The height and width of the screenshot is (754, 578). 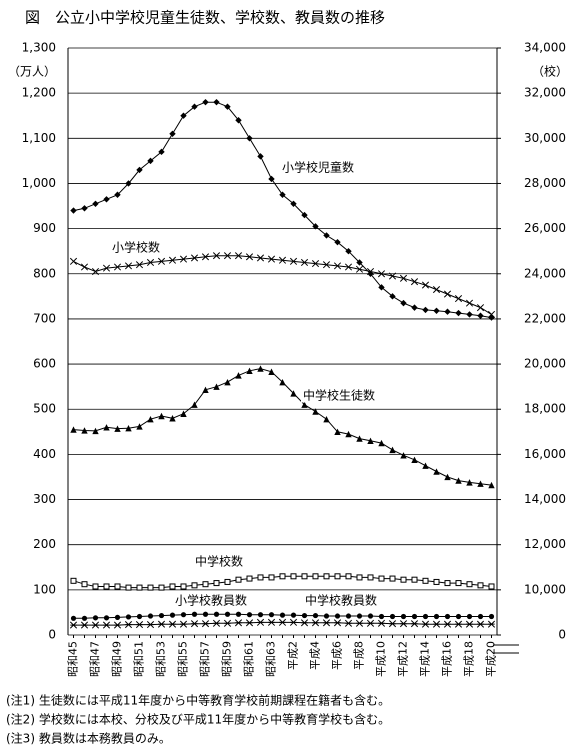 I want to click on x-tick-label: 平成20, so click(x=491, y=659).